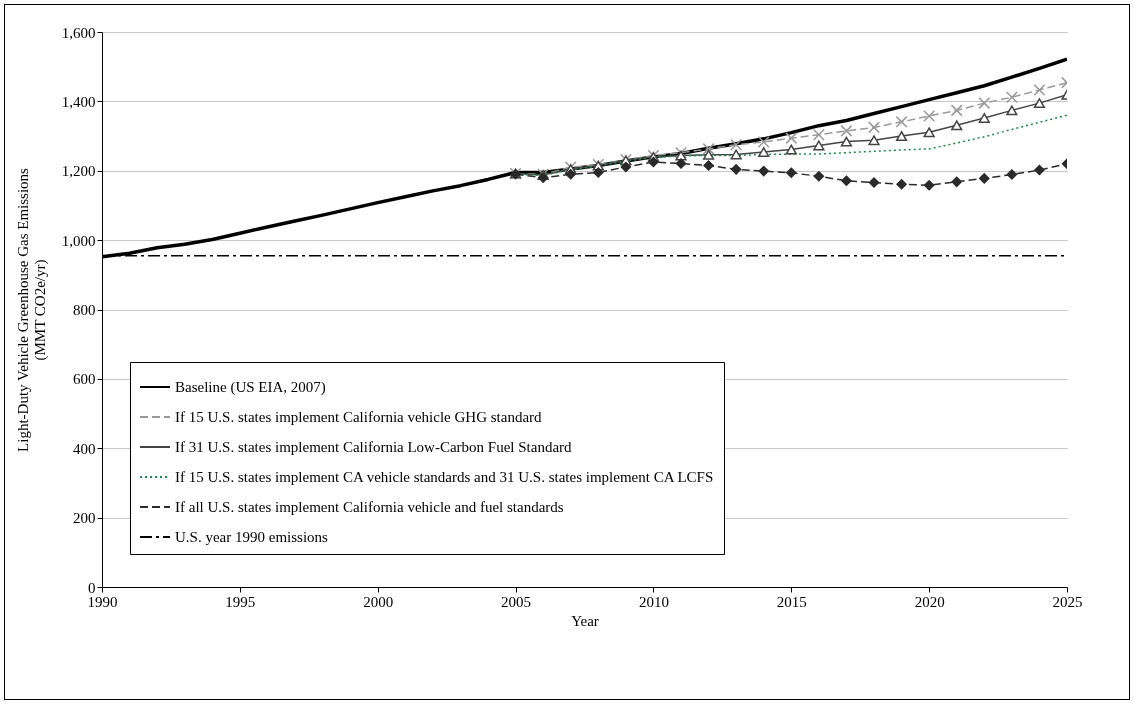  Describe the element at coordinates (791, 601) in the screenshot. I see `x-tick-label: 2015` at that location.